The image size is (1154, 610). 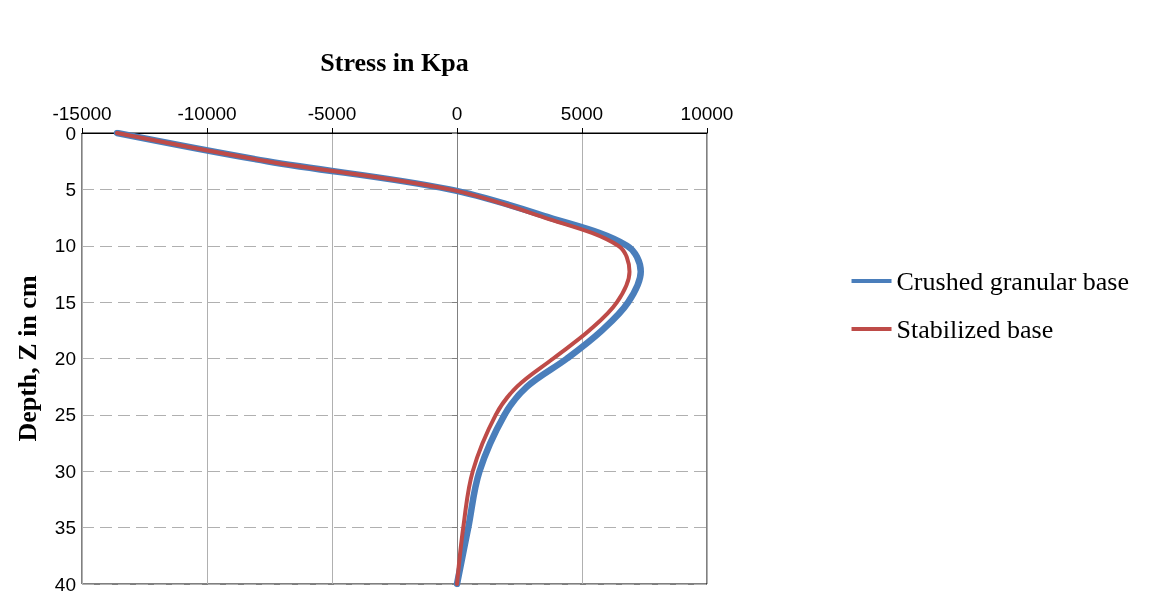 I want to click on x-tick-label: 5000, so click(x=582, y=113).